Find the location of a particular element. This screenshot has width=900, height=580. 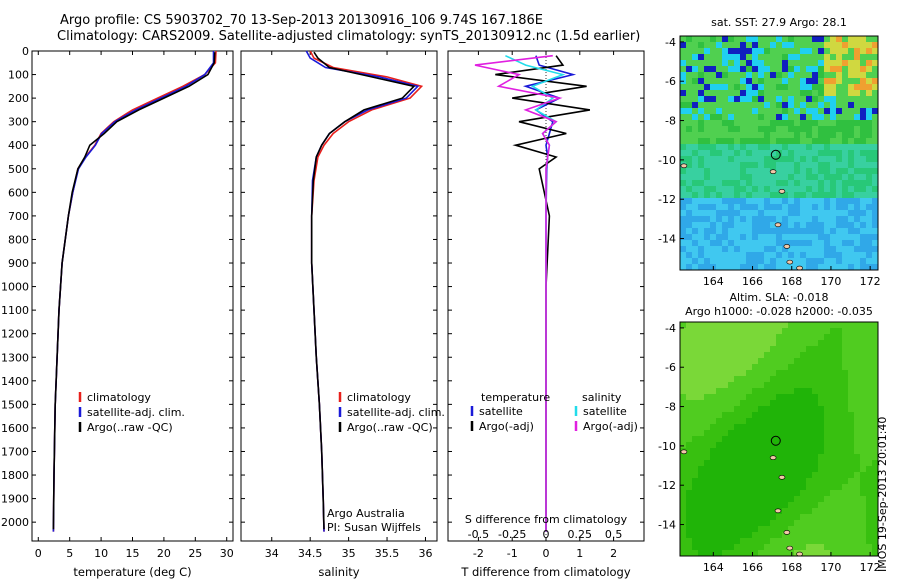

legend-title-temperature: temperature is located at coordinates (515, 397).